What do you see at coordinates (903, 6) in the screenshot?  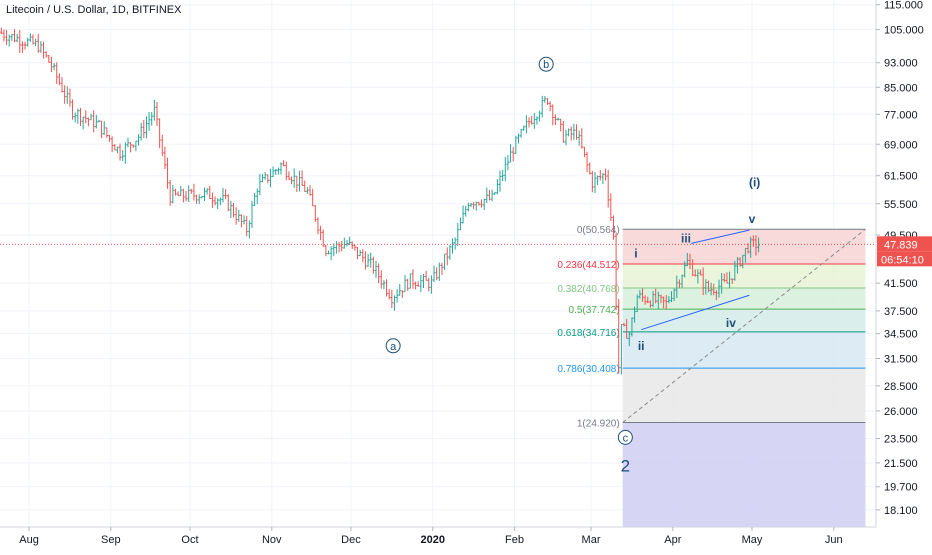 I see `y-tick-label: 115.000` at bounding box center [903, 6].